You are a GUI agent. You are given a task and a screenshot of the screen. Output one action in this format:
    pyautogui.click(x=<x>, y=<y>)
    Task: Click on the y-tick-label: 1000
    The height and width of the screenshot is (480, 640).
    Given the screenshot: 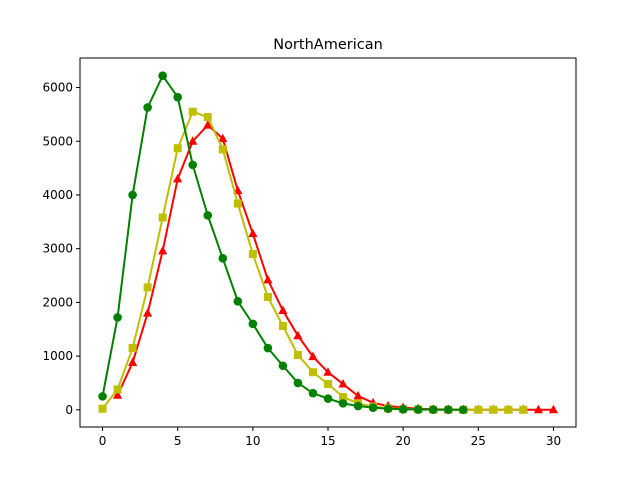 What is the action you would take?
    pyautogui.click(x=57, y=356)
    